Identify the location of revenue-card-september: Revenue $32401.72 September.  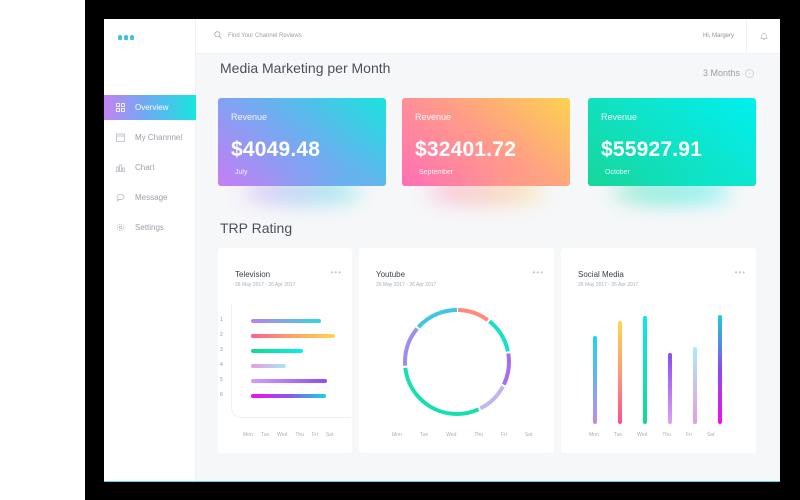
(486, 151).